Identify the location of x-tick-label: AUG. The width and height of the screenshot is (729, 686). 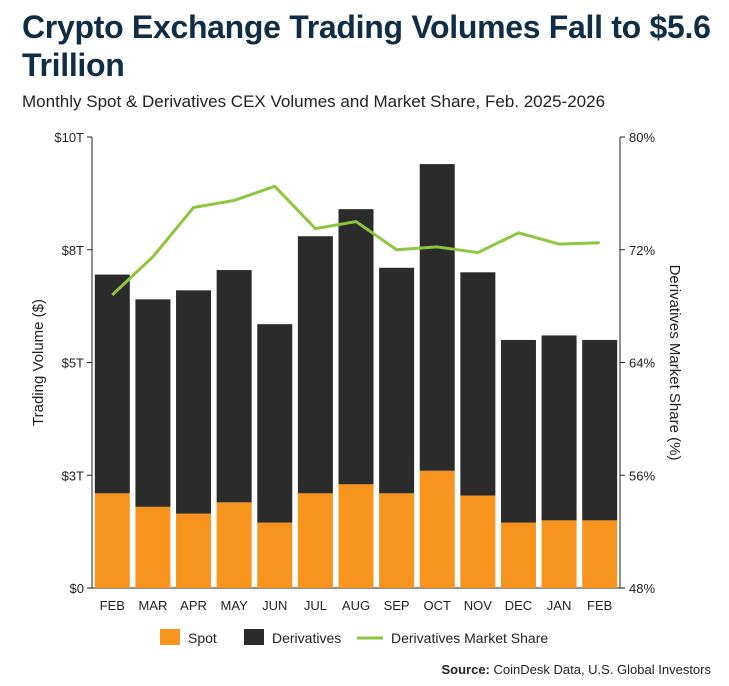
(356, 605).